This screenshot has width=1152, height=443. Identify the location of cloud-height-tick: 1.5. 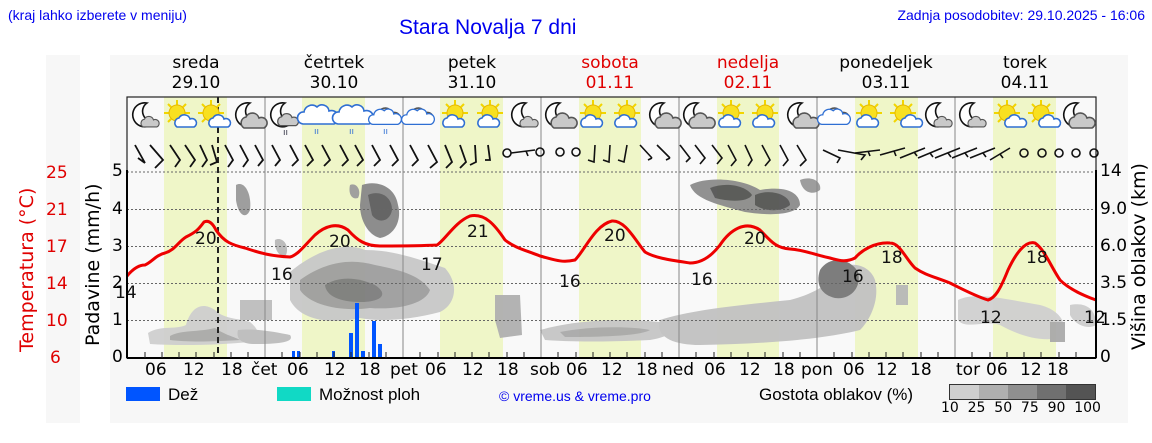
(1114, 320).